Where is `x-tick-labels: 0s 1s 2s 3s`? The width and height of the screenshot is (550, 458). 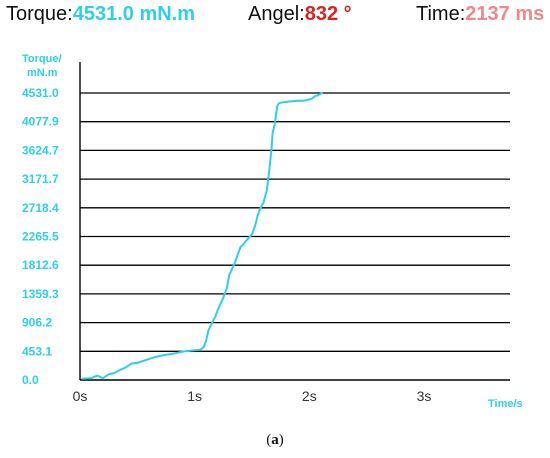 x-tick-labels: 0s 1s 2s 3s is located at coordinates (252, 396).